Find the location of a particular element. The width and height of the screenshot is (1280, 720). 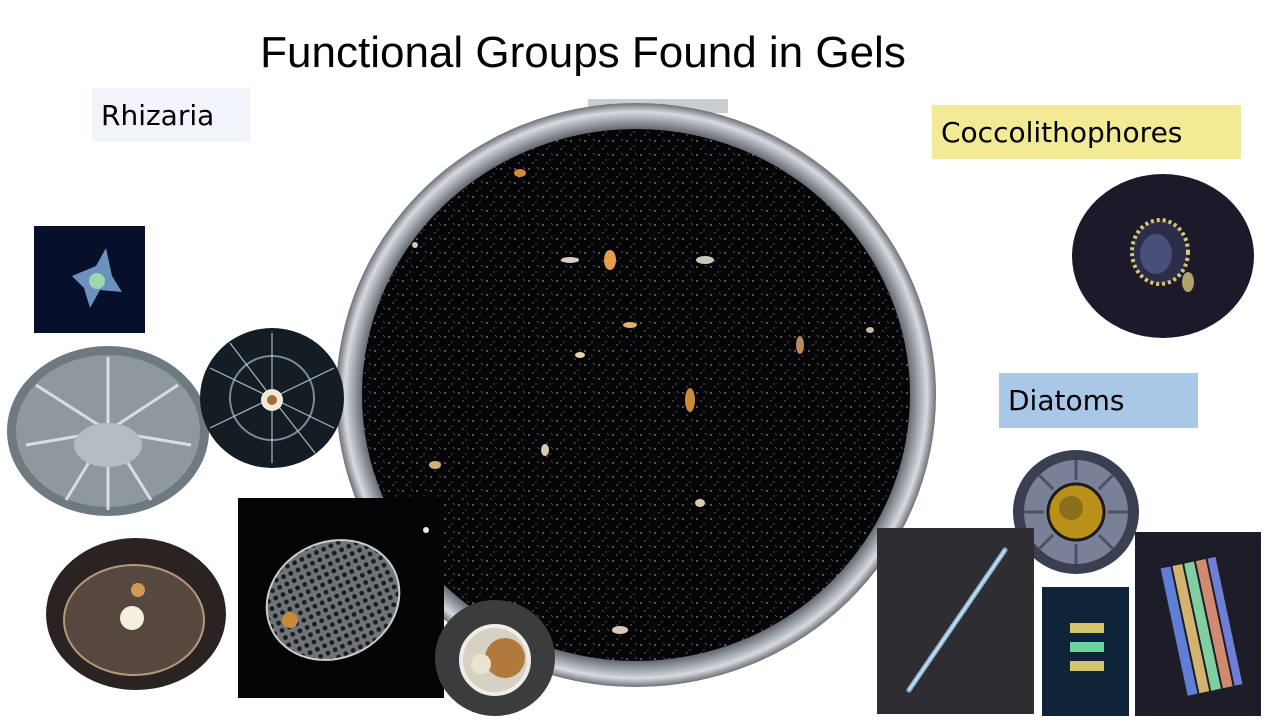

coccolithophore-photo is located at coordinates (1163, 256).